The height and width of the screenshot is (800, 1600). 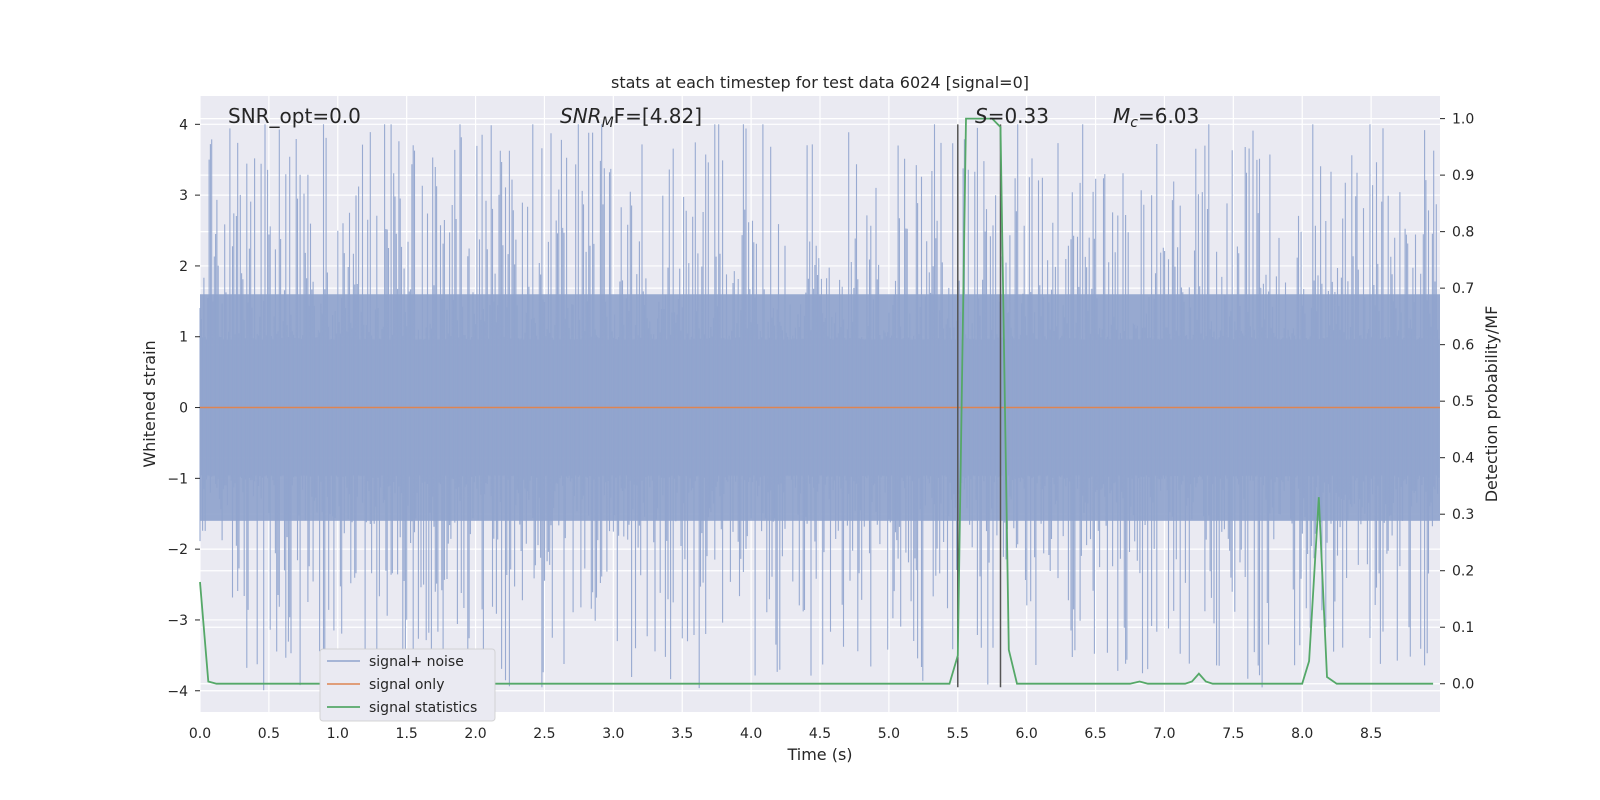 What do you see at coordinates (1463, 459) in the screenshot?
I see `y-right-tick-label: 0.4` at bounding box center [1463, 459].